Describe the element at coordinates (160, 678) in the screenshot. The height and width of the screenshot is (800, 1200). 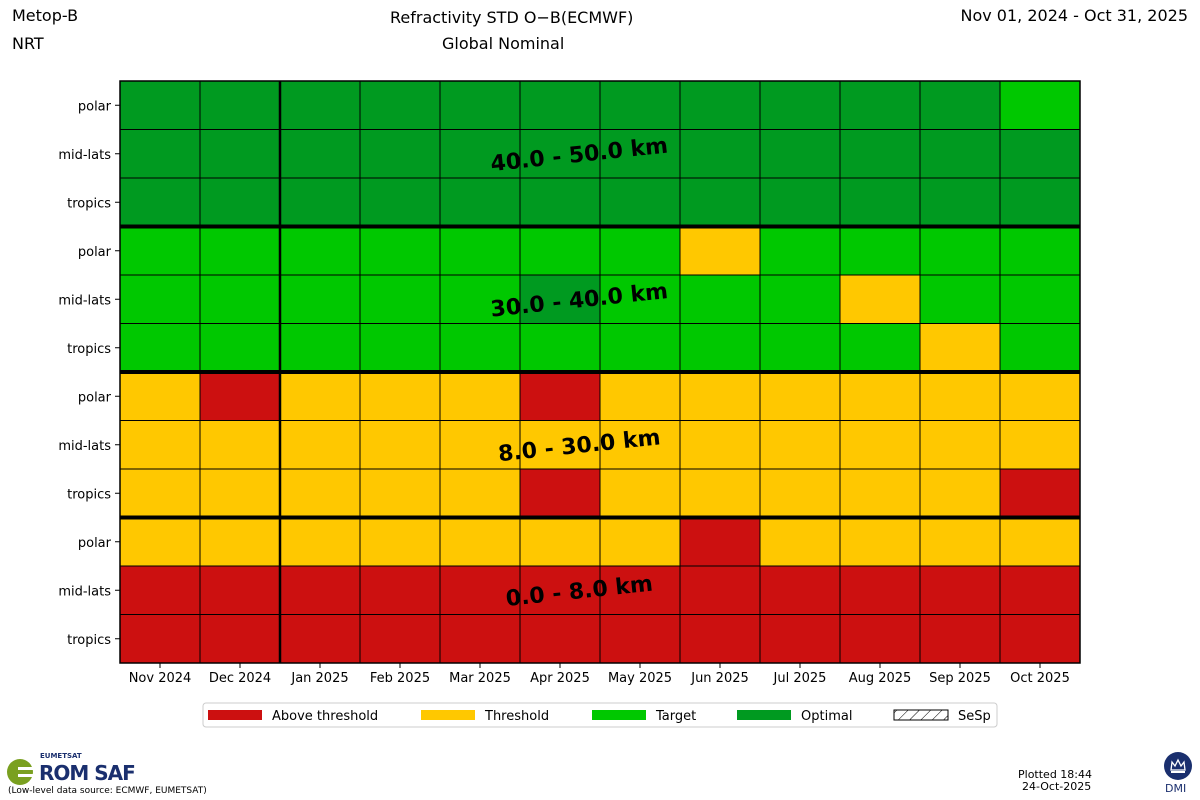
I see `column-label: Nov 2024` at that location.